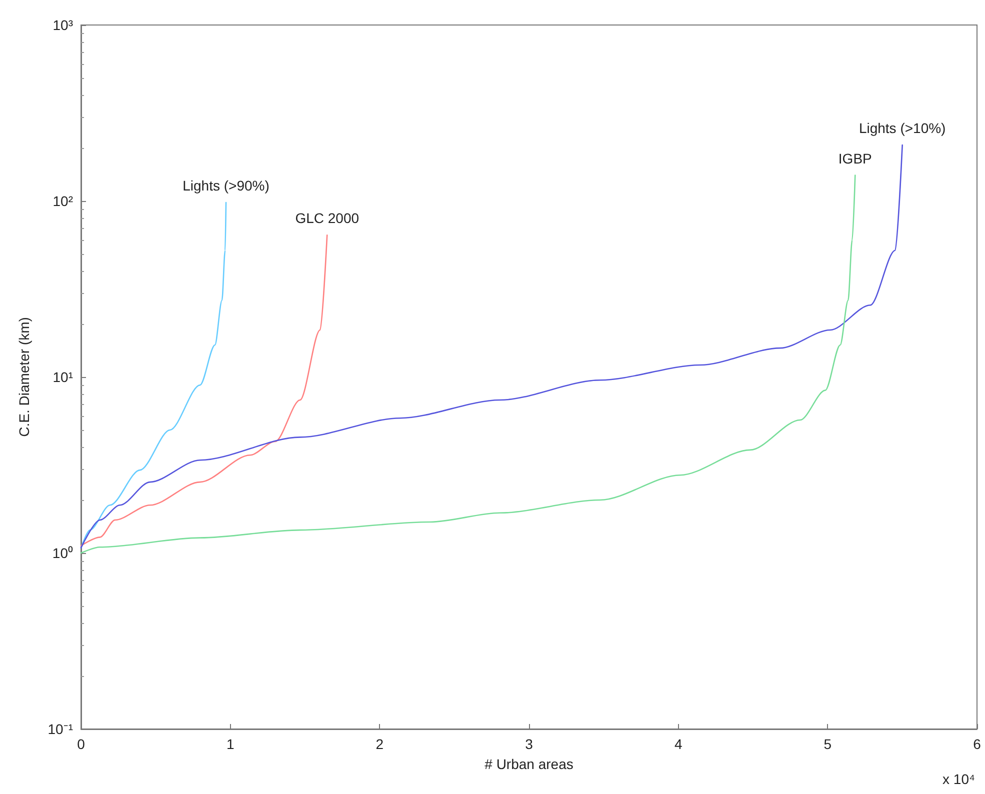  Describe the element at coordinates (81, 744) in the screenshot. I see `x-tick-label: 0` at that location.